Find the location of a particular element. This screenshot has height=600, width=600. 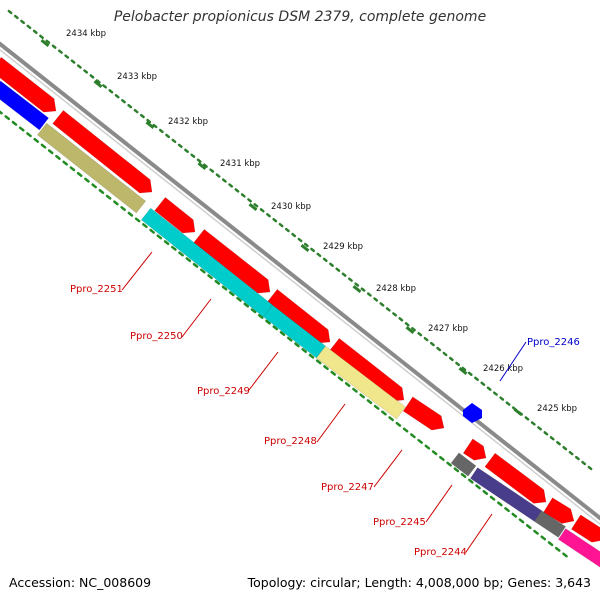

kbp-label: 2433 kbp is located at coordinates (137, 77).